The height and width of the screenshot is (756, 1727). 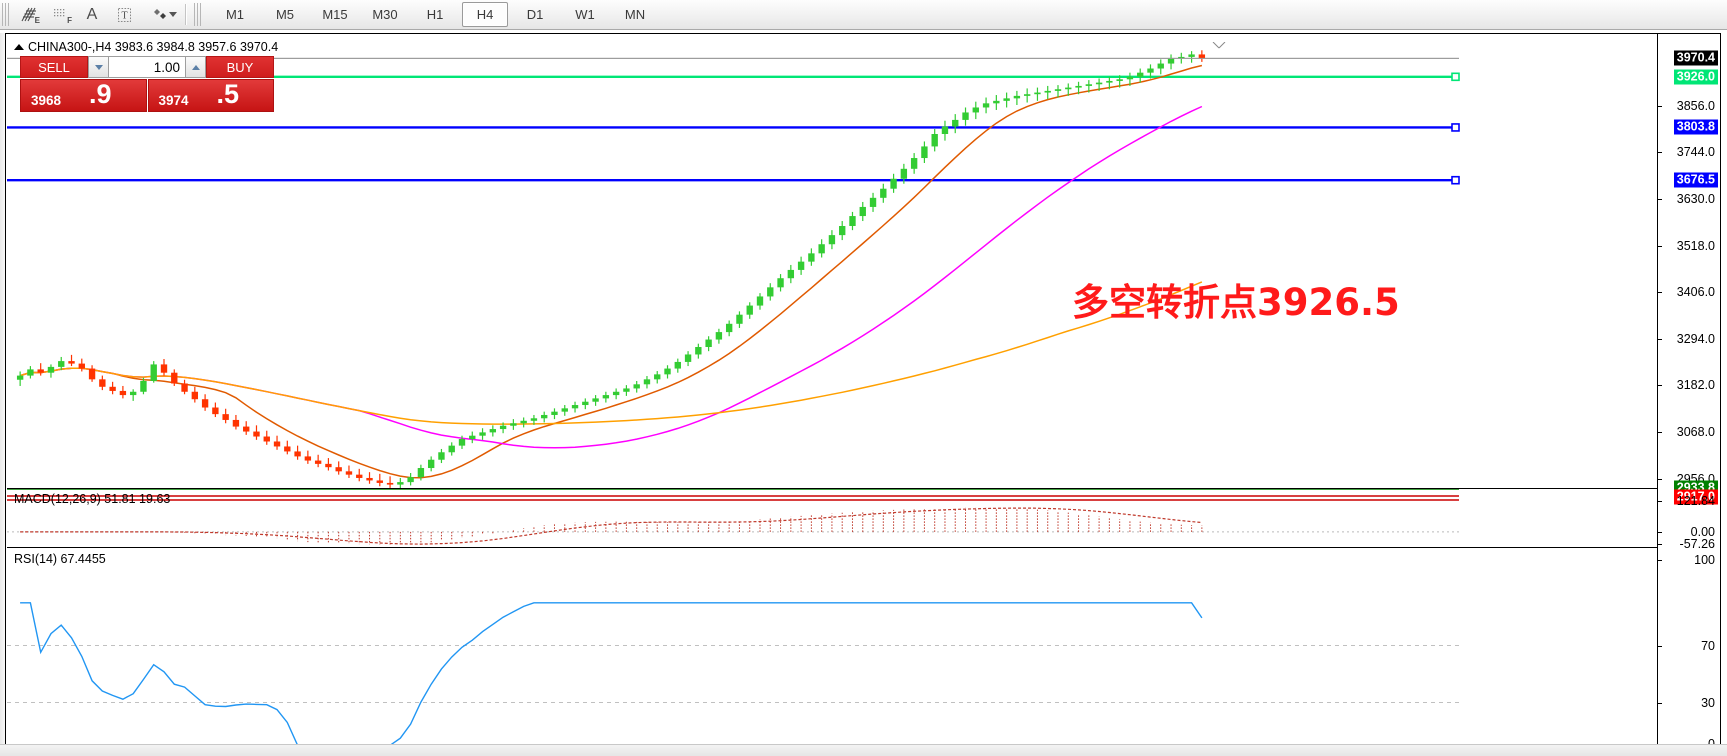 I want to click on timeframe-d1: D1, so click(x=535, y=14).